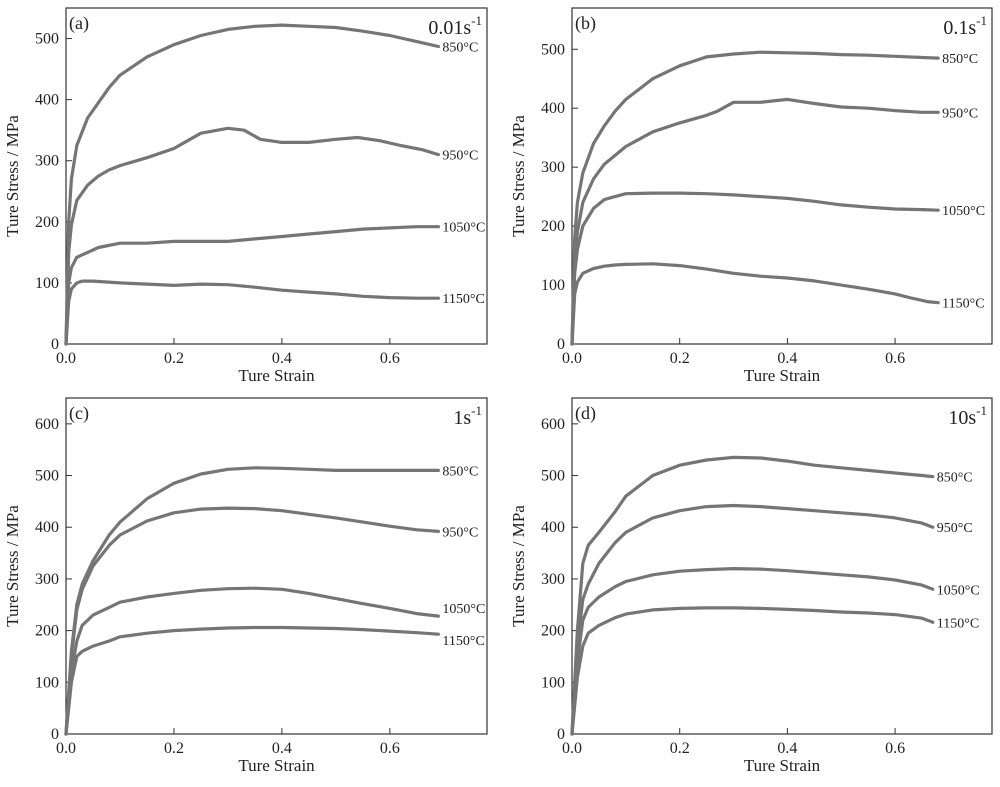  I want to click on strain-rate-label: 10s-1, so click(967, 416).